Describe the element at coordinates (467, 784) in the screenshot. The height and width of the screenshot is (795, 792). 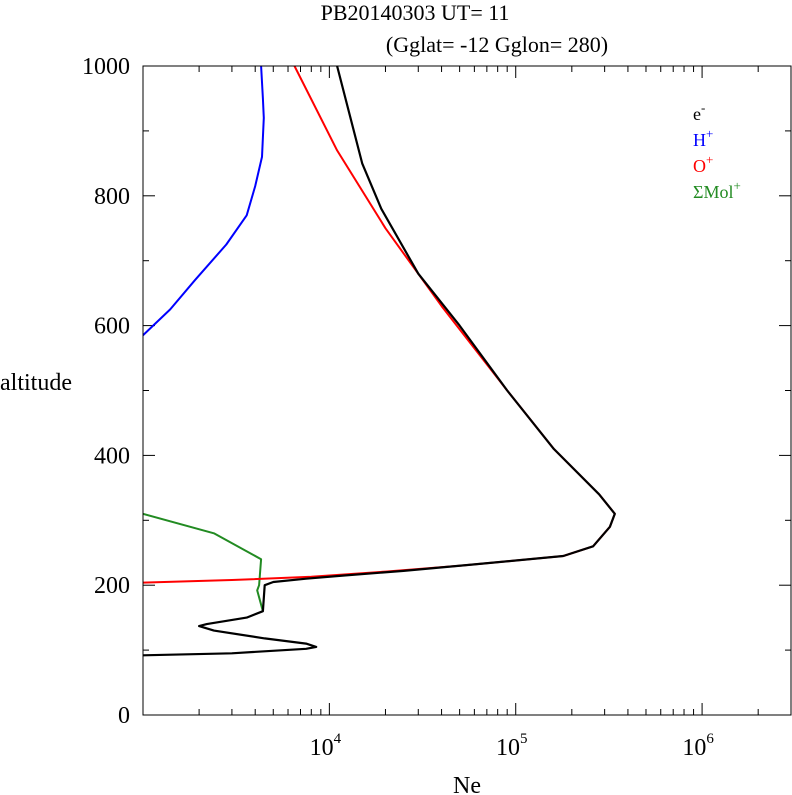
I see `x-axis-label: Ne` at that location.